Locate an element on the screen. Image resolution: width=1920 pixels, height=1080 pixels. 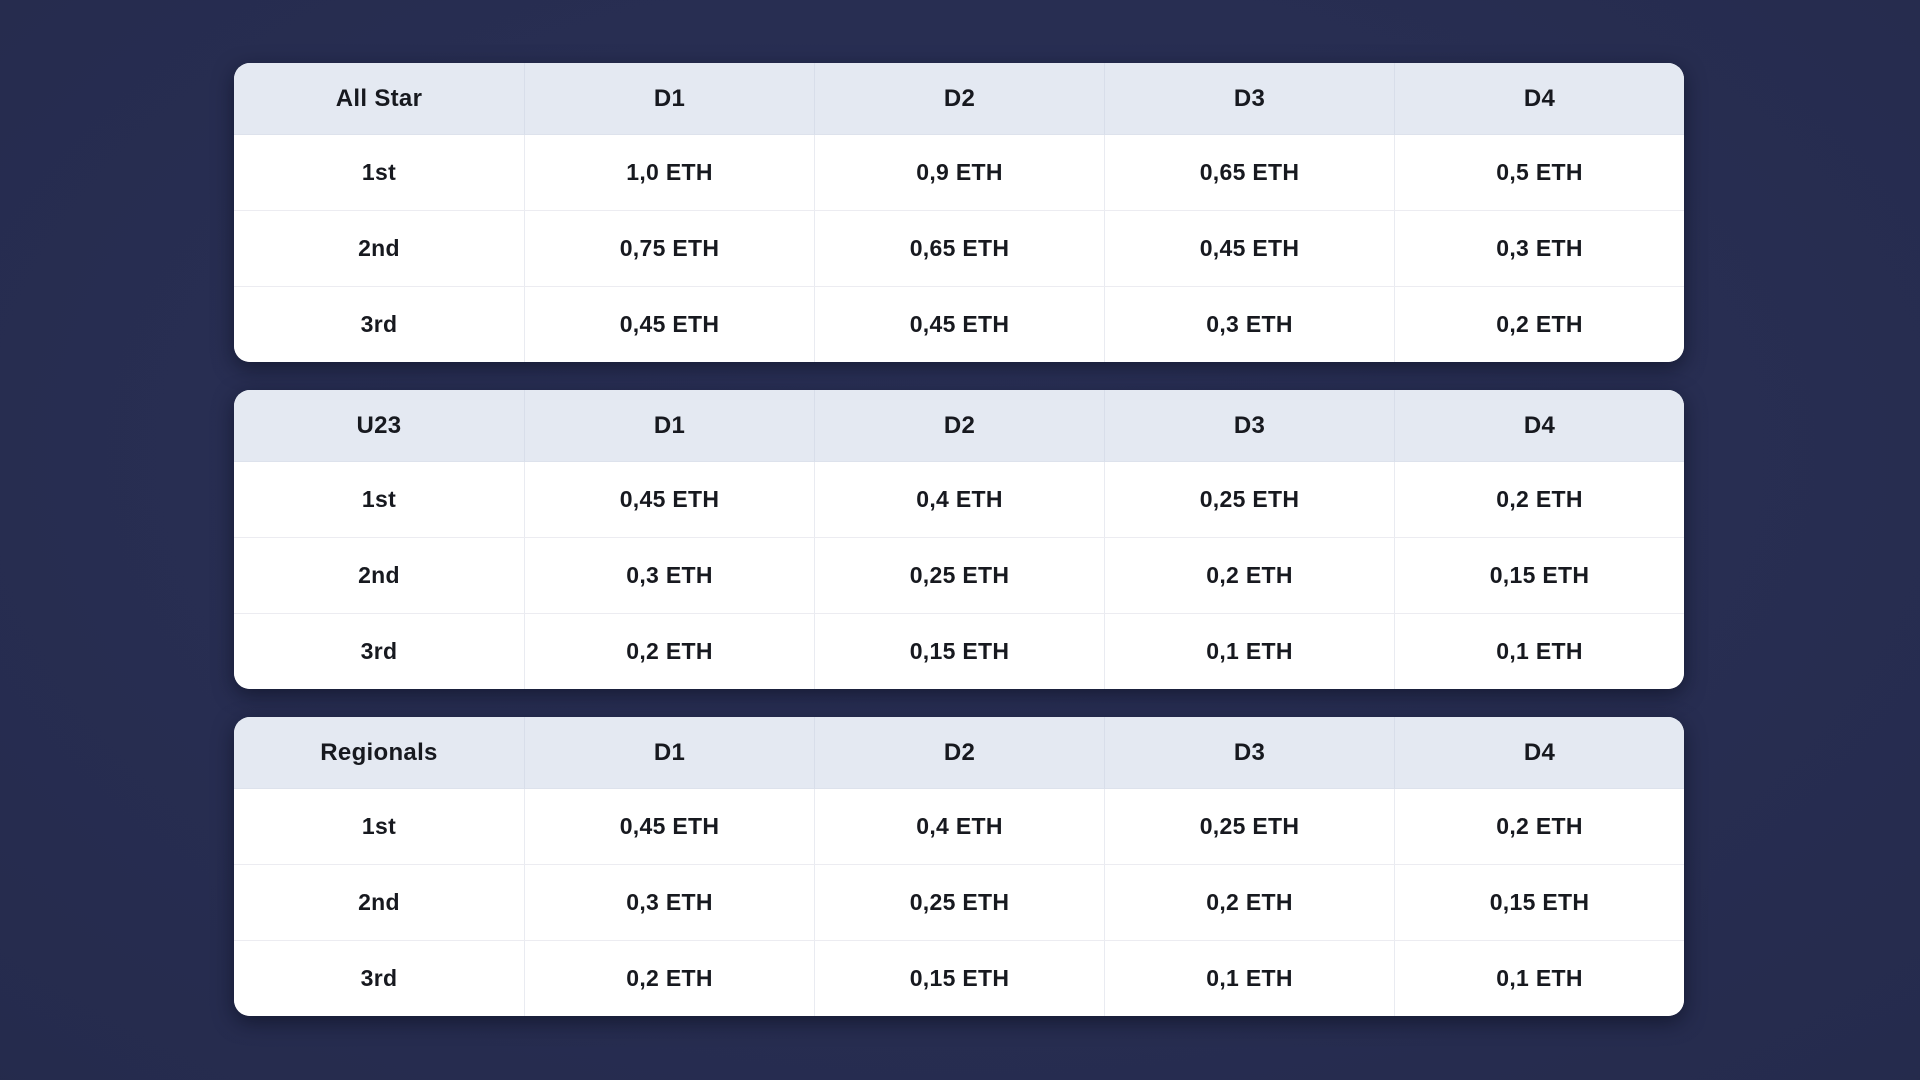
table-row-2nd: 2nd 0,75 ETH 0,65 ETH 0,45 ETH 0,3 ETH is located at coordinates (959, 248).